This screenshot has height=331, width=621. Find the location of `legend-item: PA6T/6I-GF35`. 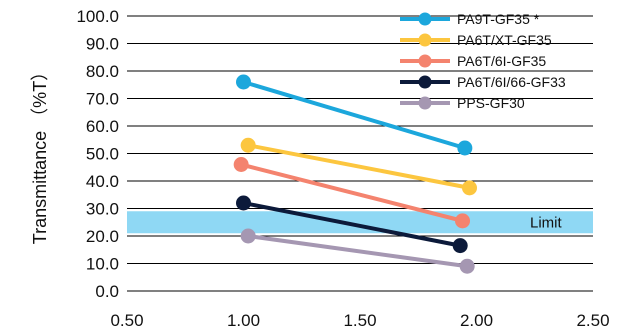

legend-item: PA6T/6I-GF35 is located at coordinates (473, 61).